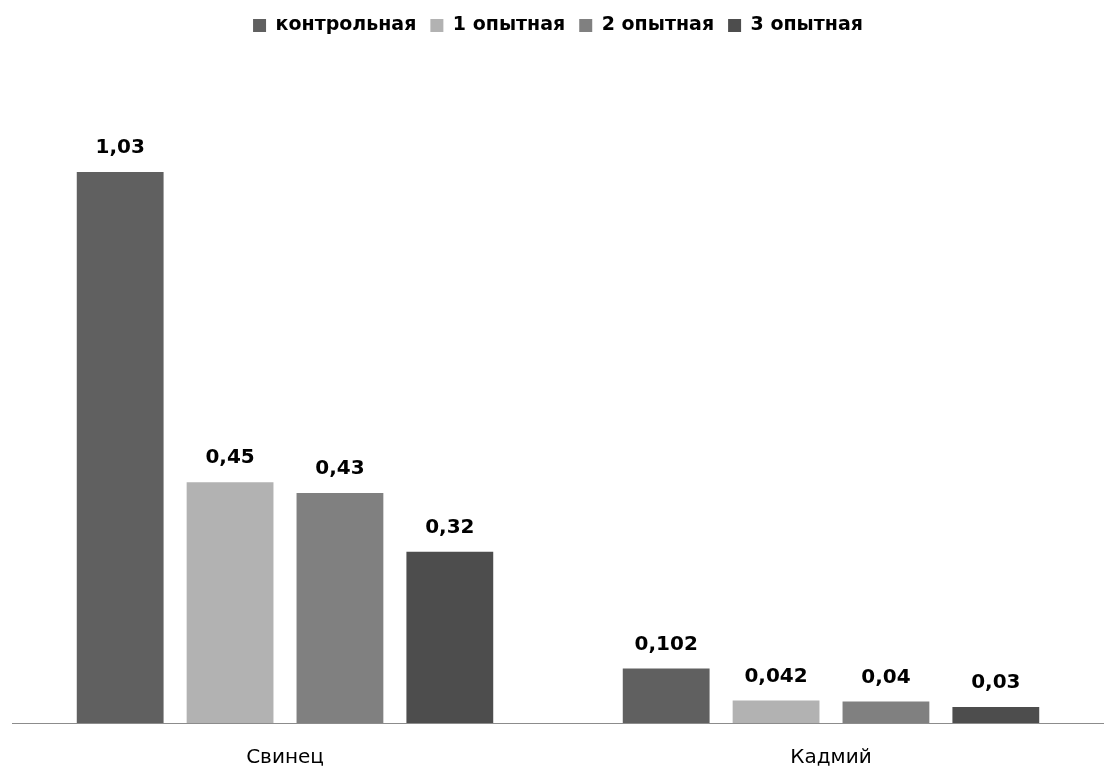 The width and height of the screenshot is (1104, 772). I want to click on data-label: 0,03, so click(996, 681).